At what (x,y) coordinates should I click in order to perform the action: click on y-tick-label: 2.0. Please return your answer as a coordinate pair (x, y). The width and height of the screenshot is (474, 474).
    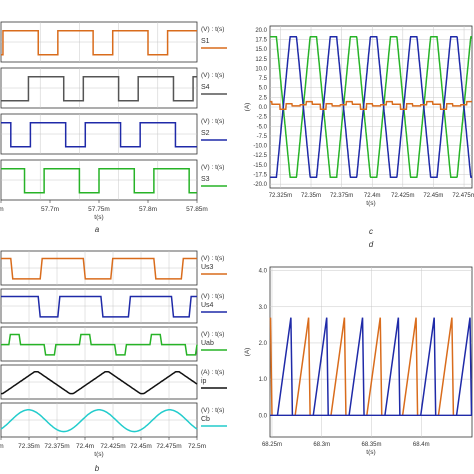
    Looking at the image, I should click on (263, 344).